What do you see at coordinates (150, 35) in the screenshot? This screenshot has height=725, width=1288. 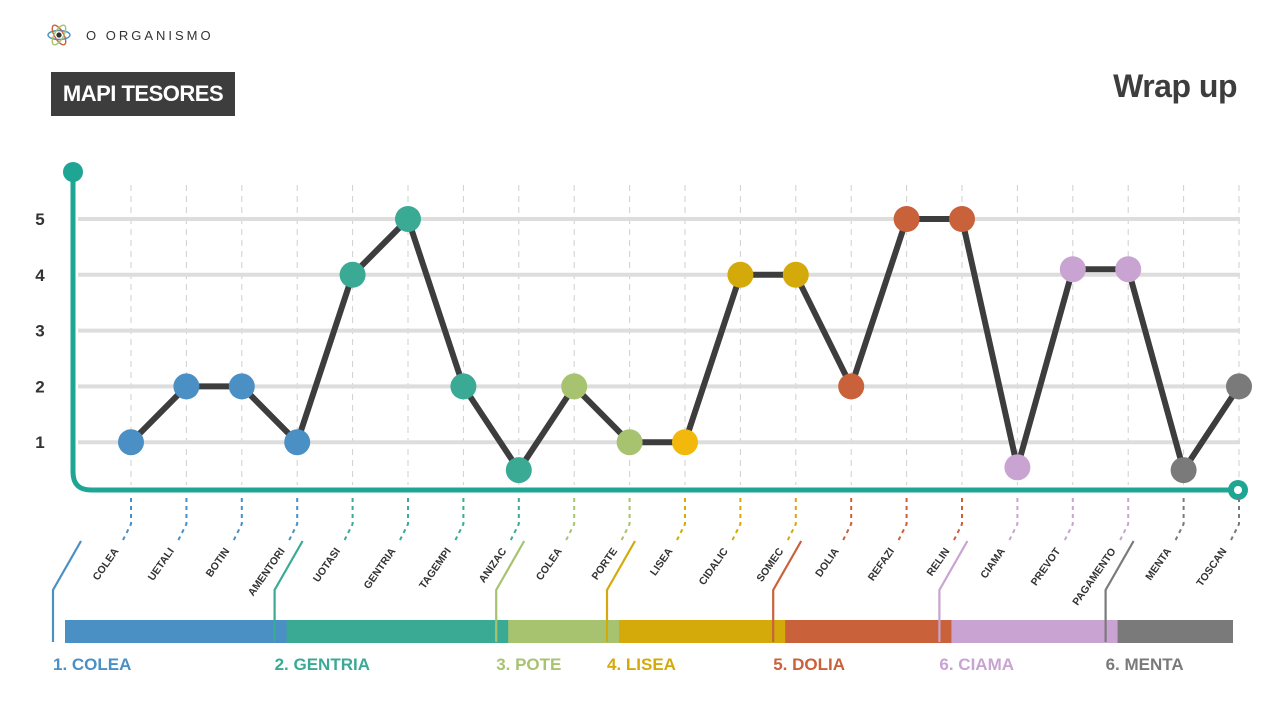 I see `brand-name: O ORGANISMO` at bounding box center [150, 35].